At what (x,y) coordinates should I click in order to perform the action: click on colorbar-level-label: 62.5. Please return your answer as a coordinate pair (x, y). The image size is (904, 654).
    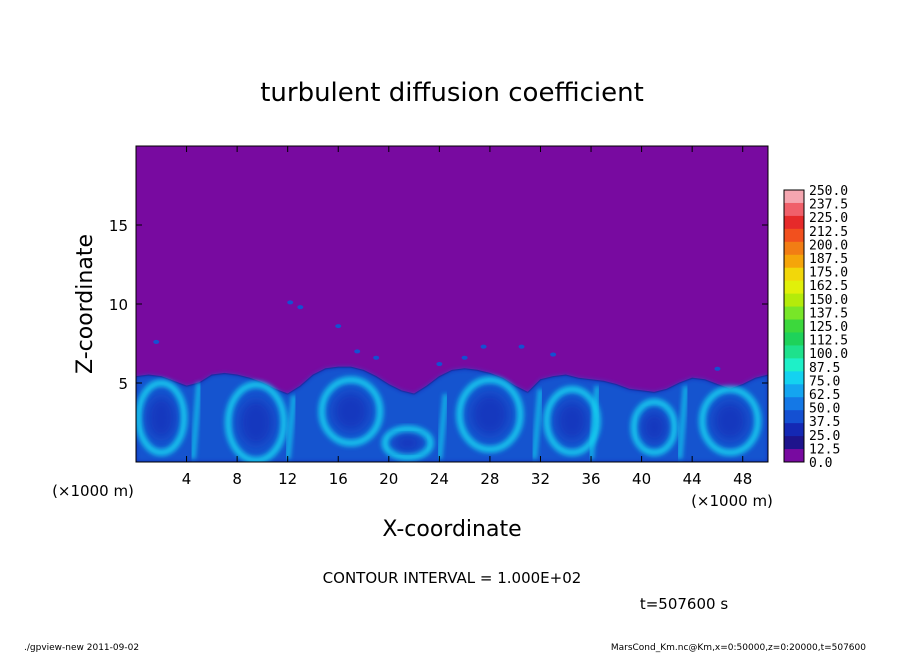
    Looking at the image, I should click on (824, 395).